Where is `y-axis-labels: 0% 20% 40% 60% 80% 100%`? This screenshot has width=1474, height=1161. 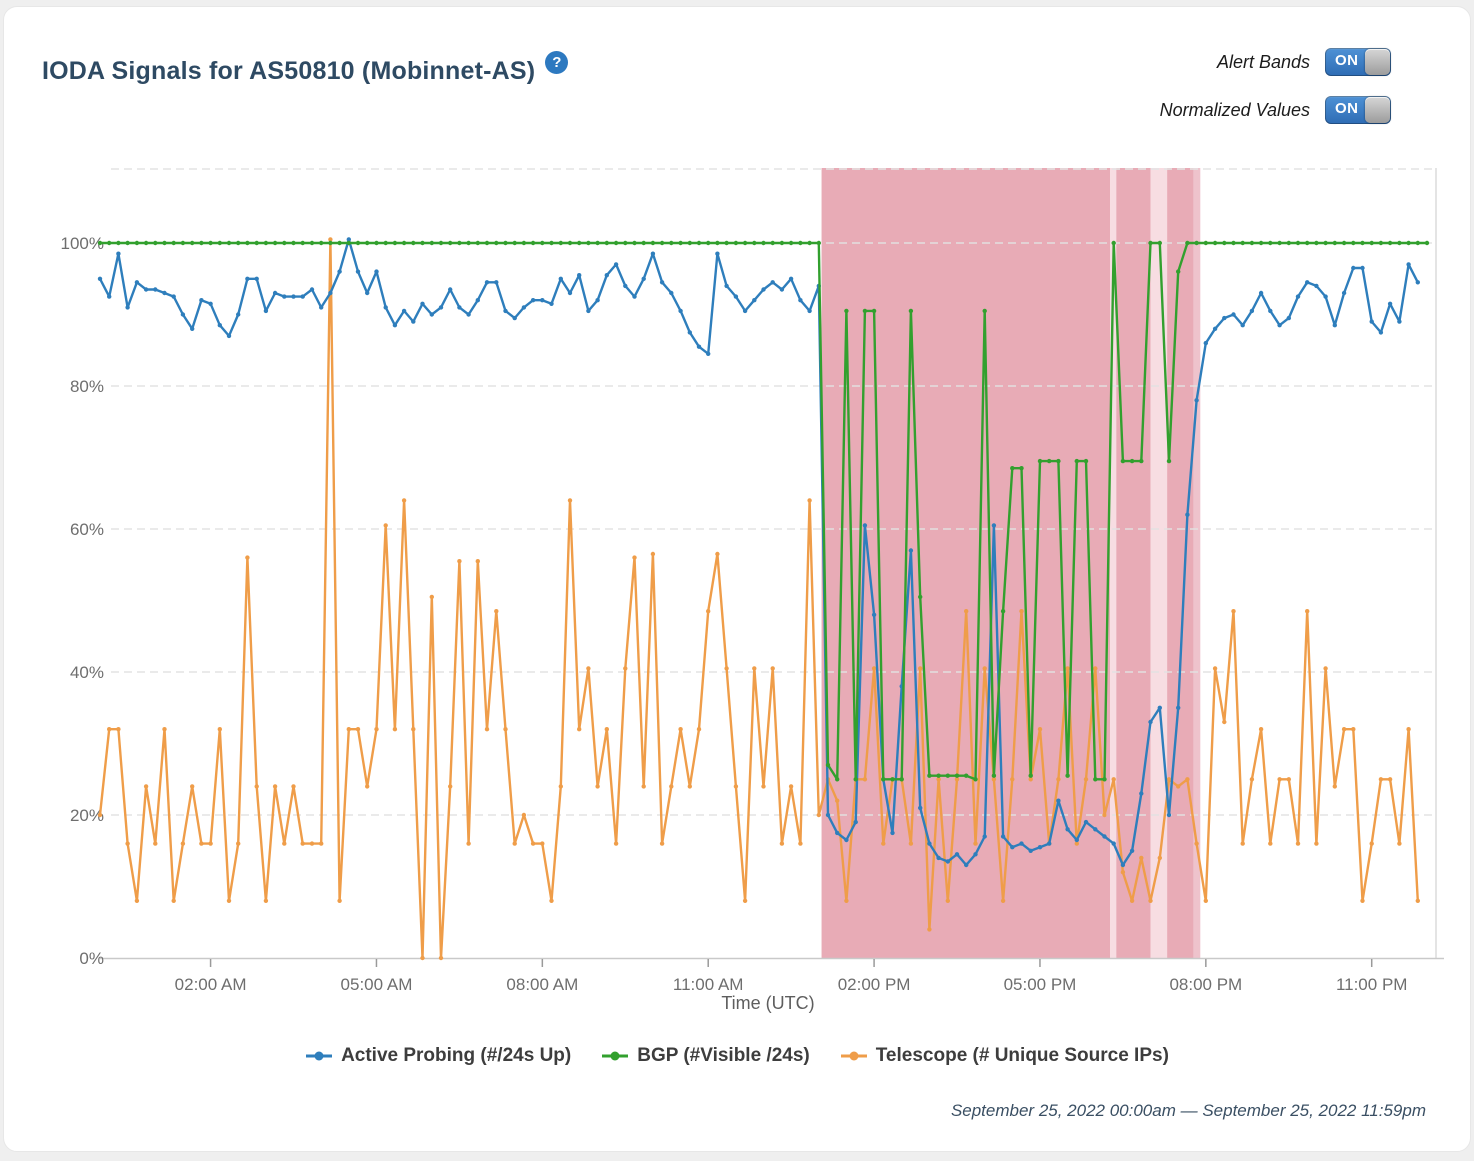
y-axis-labels: 0% 20% 40% 60% 80% 100% is located at coordinates (82, 601).